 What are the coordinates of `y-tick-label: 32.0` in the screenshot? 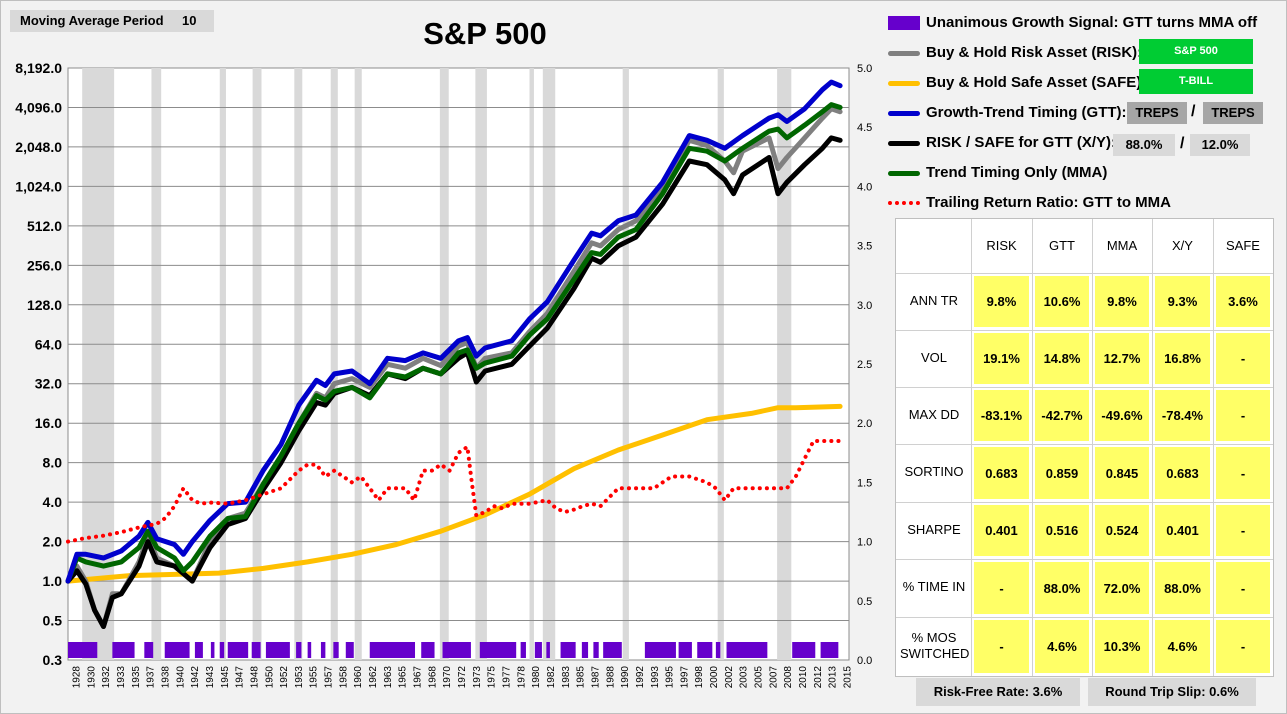 It's located at (48, 384).